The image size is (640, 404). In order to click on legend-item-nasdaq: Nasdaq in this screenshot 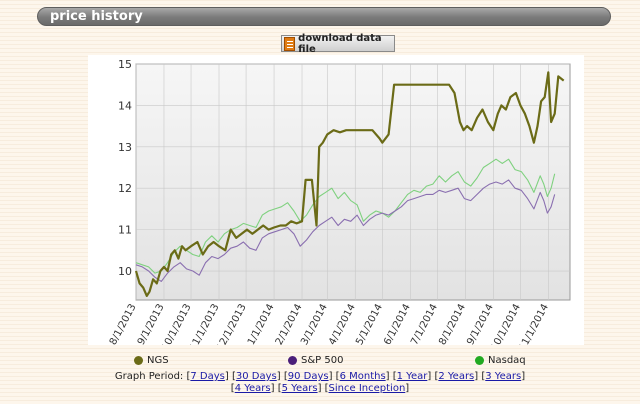, I will do `click(500, 360)`.